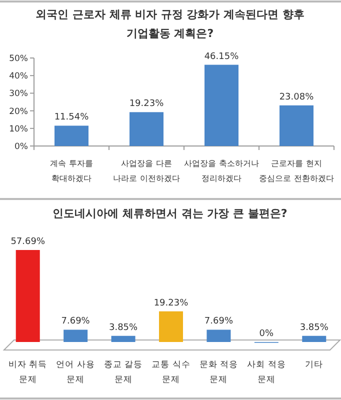  I want to click on data-label: 0%, so click(266, 334).